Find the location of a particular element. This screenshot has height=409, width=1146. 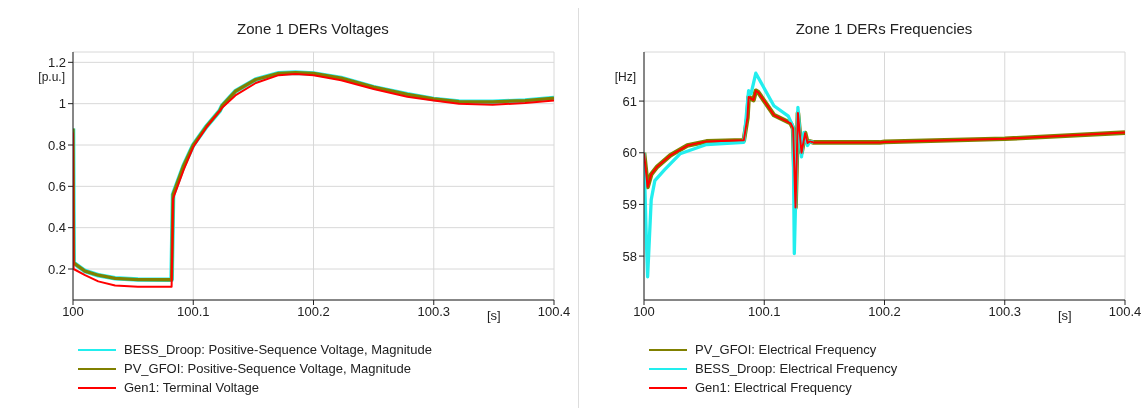

y-tick-label: 0.8 is located at coordinates (56, 145).